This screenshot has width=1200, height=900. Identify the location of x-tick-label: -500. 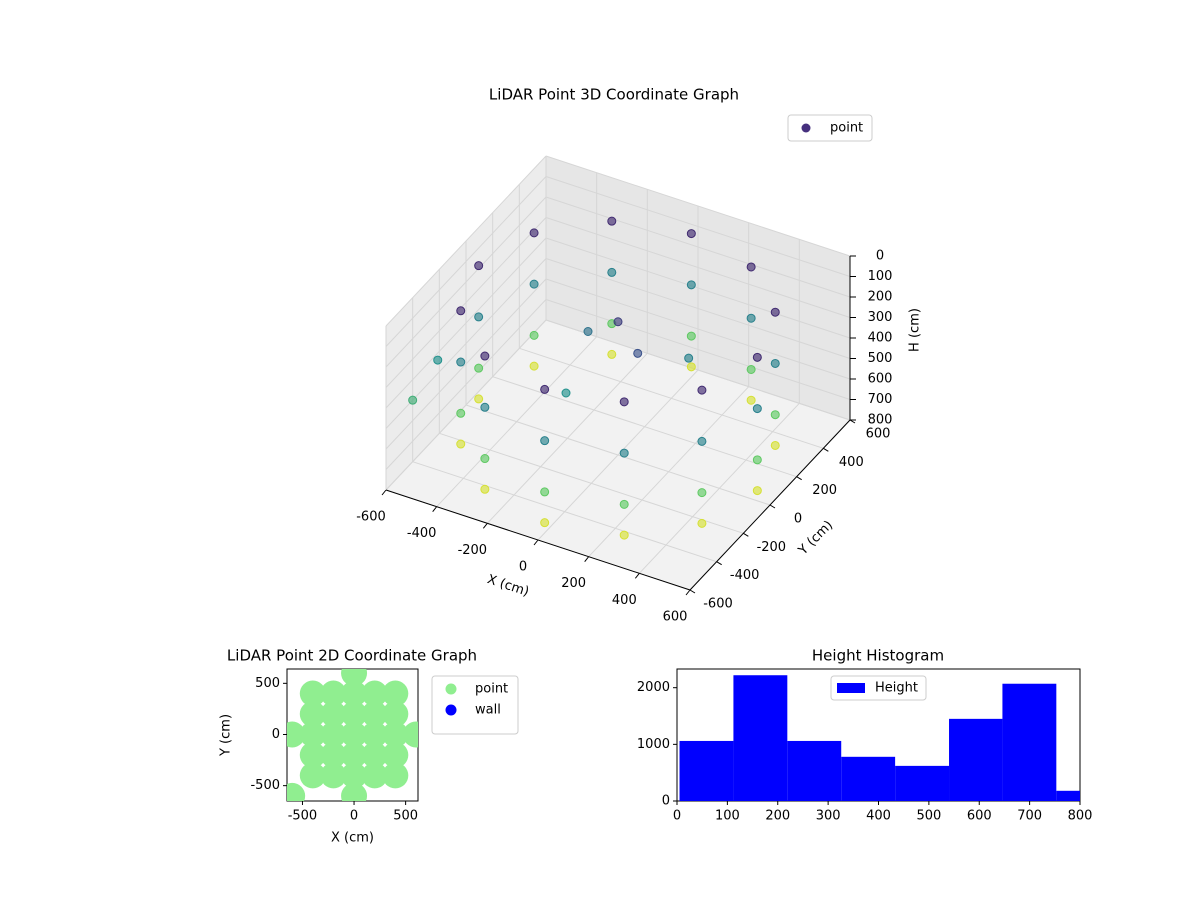
(303, 816).